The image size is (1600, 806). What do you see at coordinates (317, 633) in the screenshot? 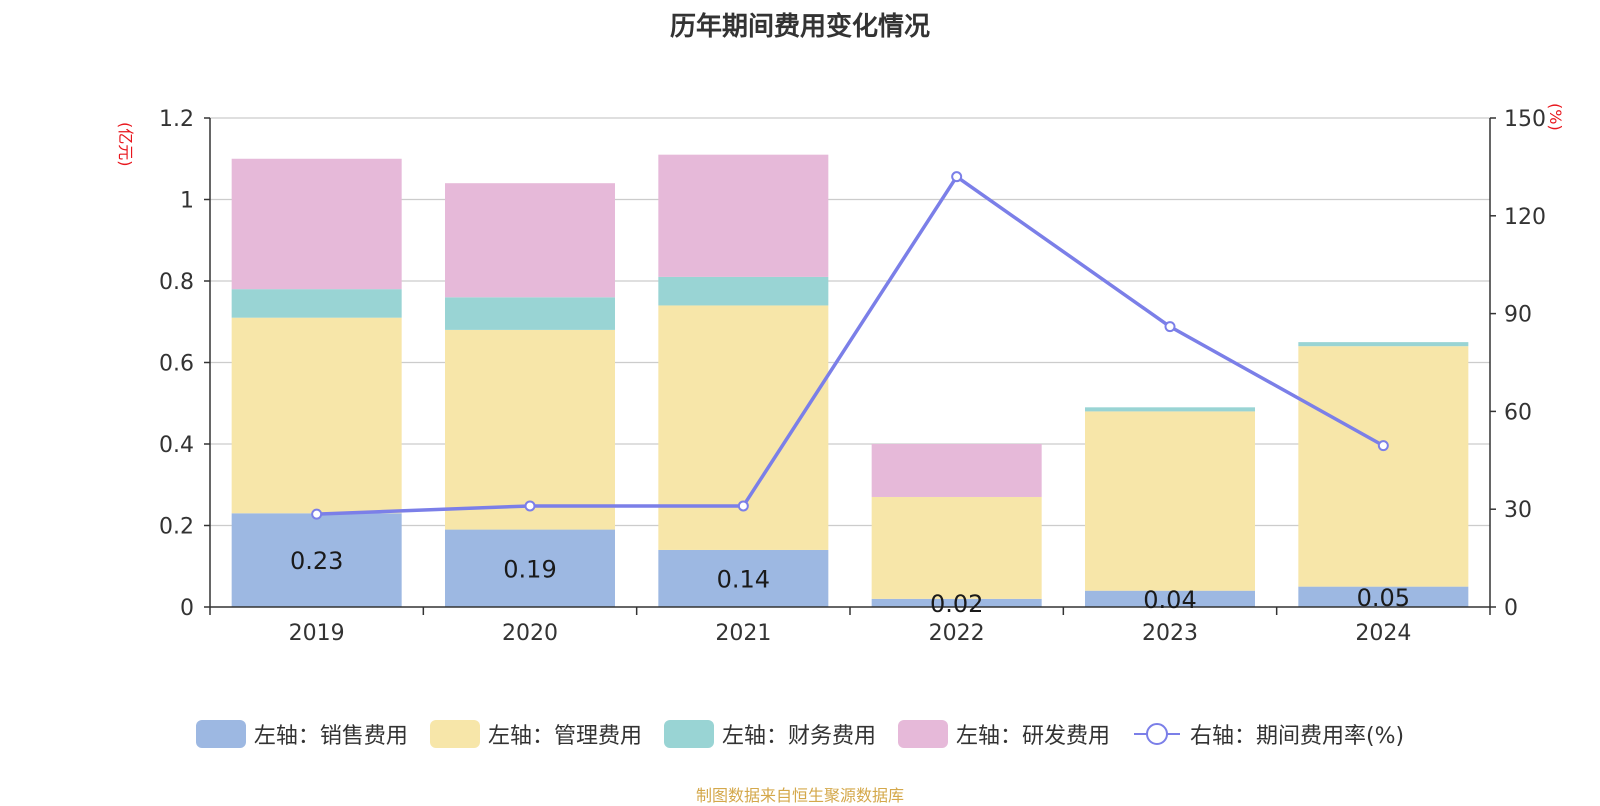
I see `x-axis-tick-label: 2019` at bounding box center [317, 633].